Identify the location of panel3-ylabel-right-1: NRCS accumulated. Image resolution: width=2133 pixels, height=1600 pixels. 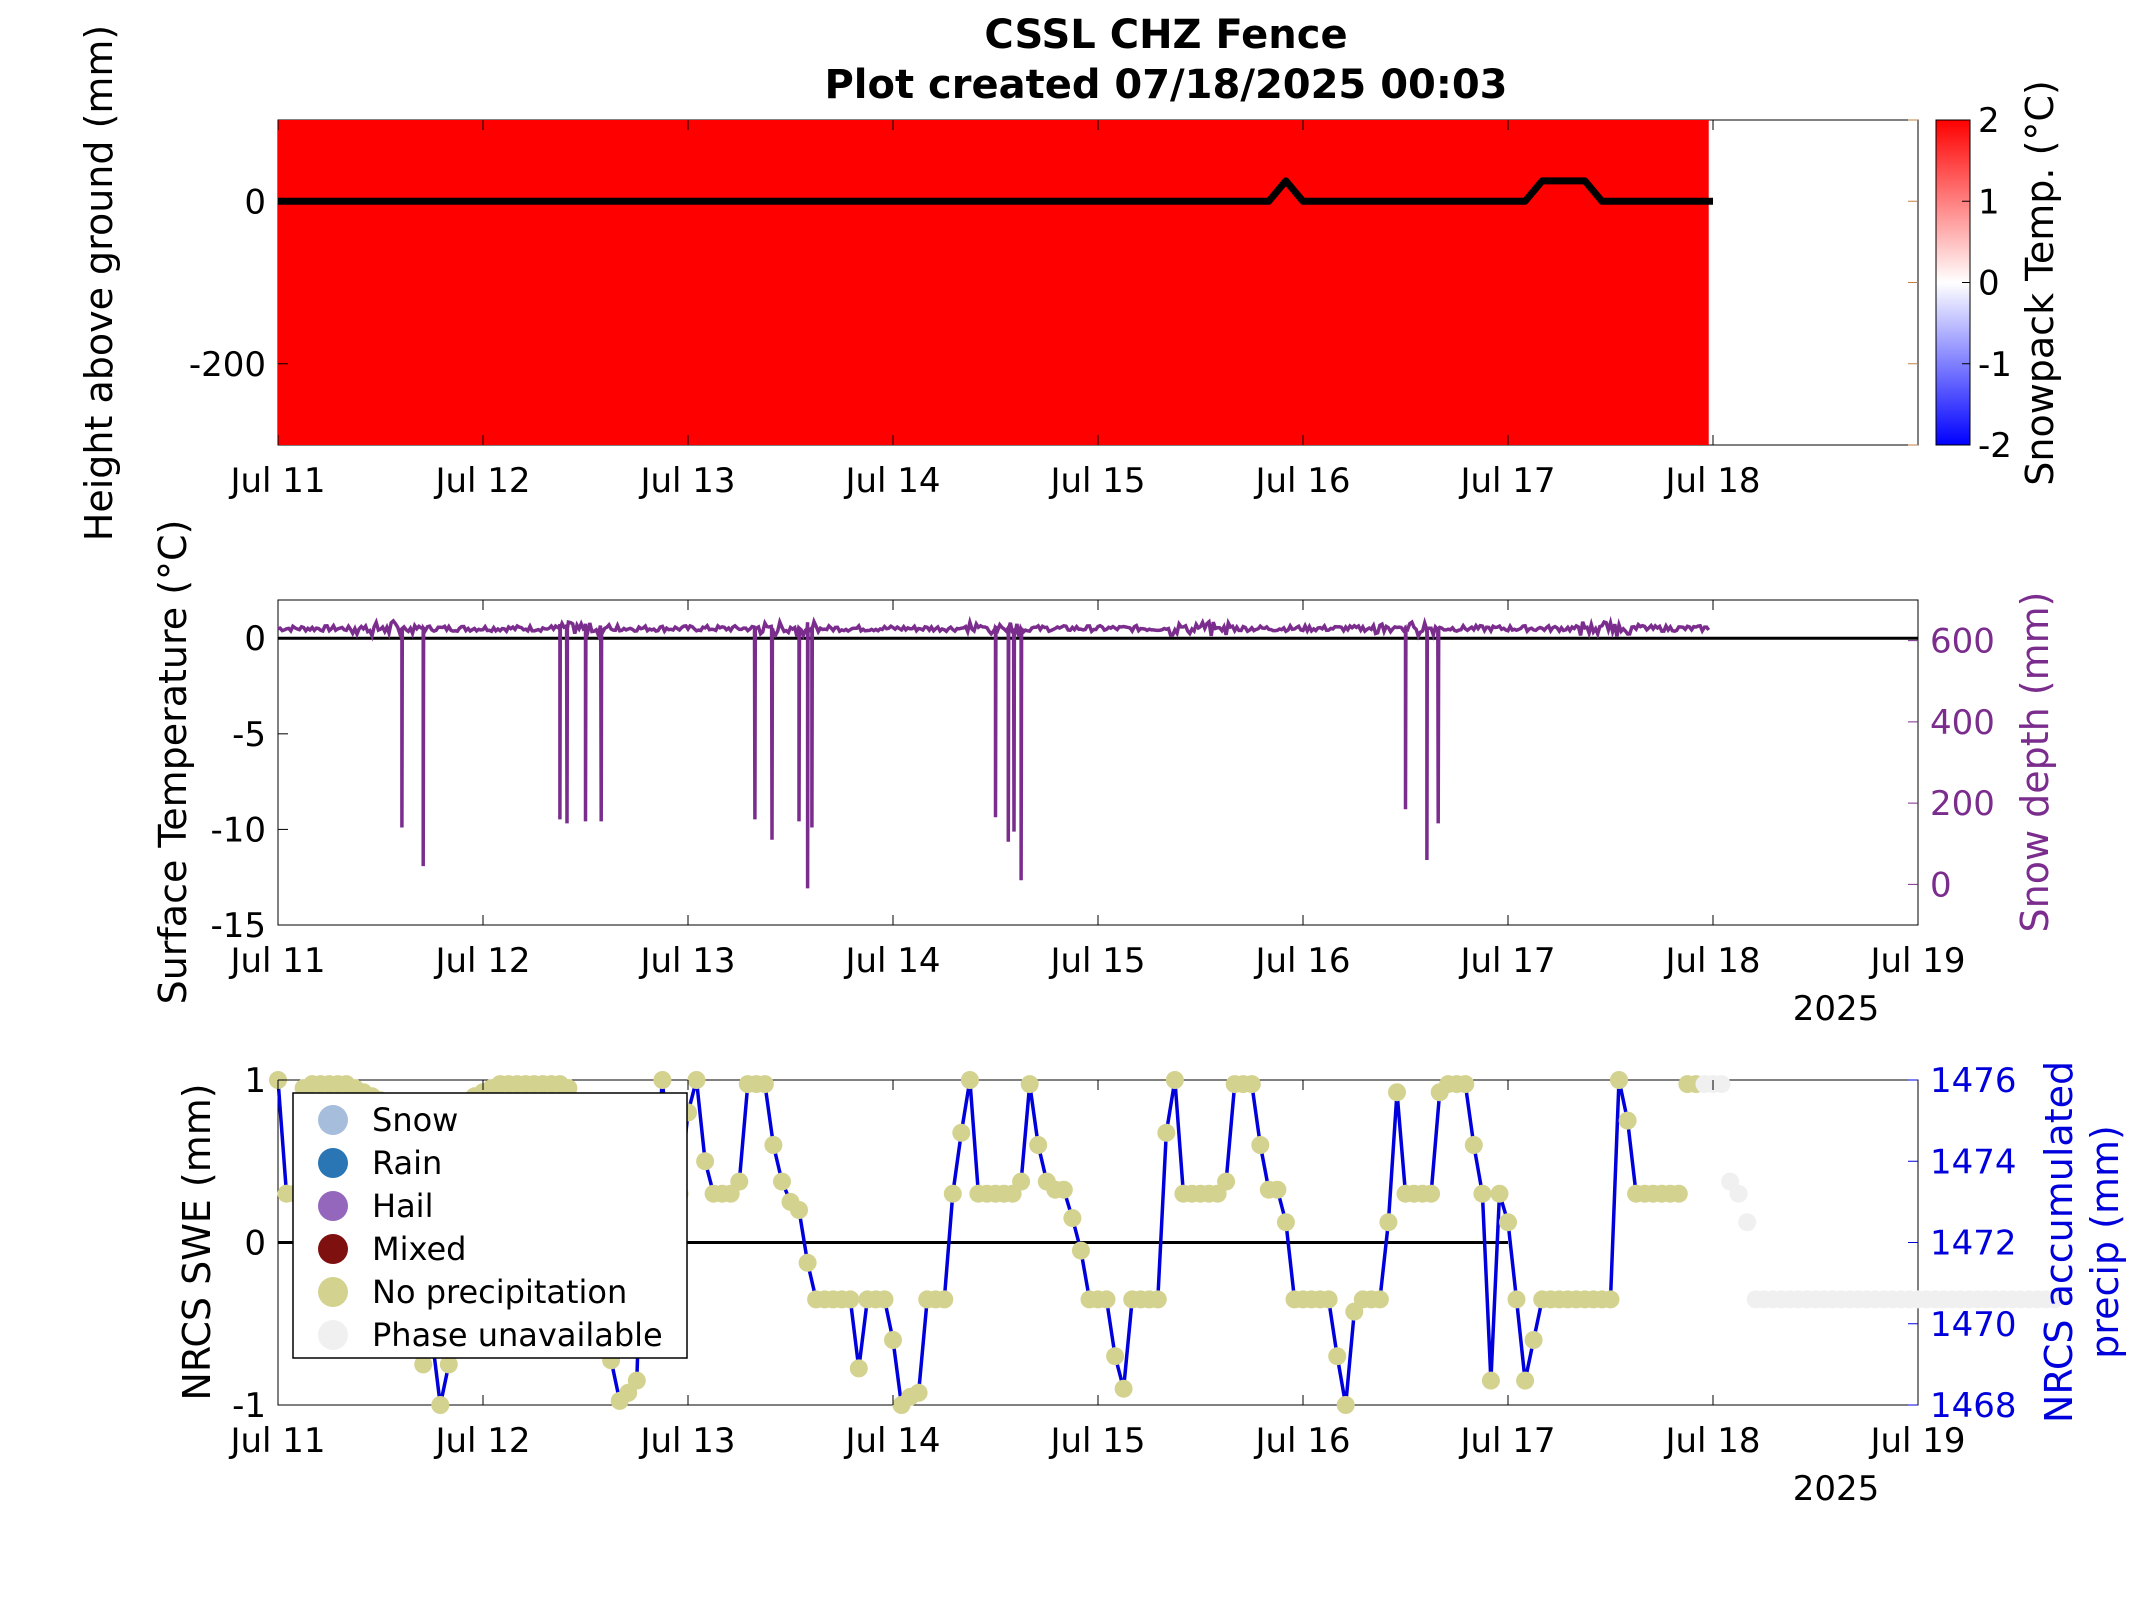
(2059, 1242).